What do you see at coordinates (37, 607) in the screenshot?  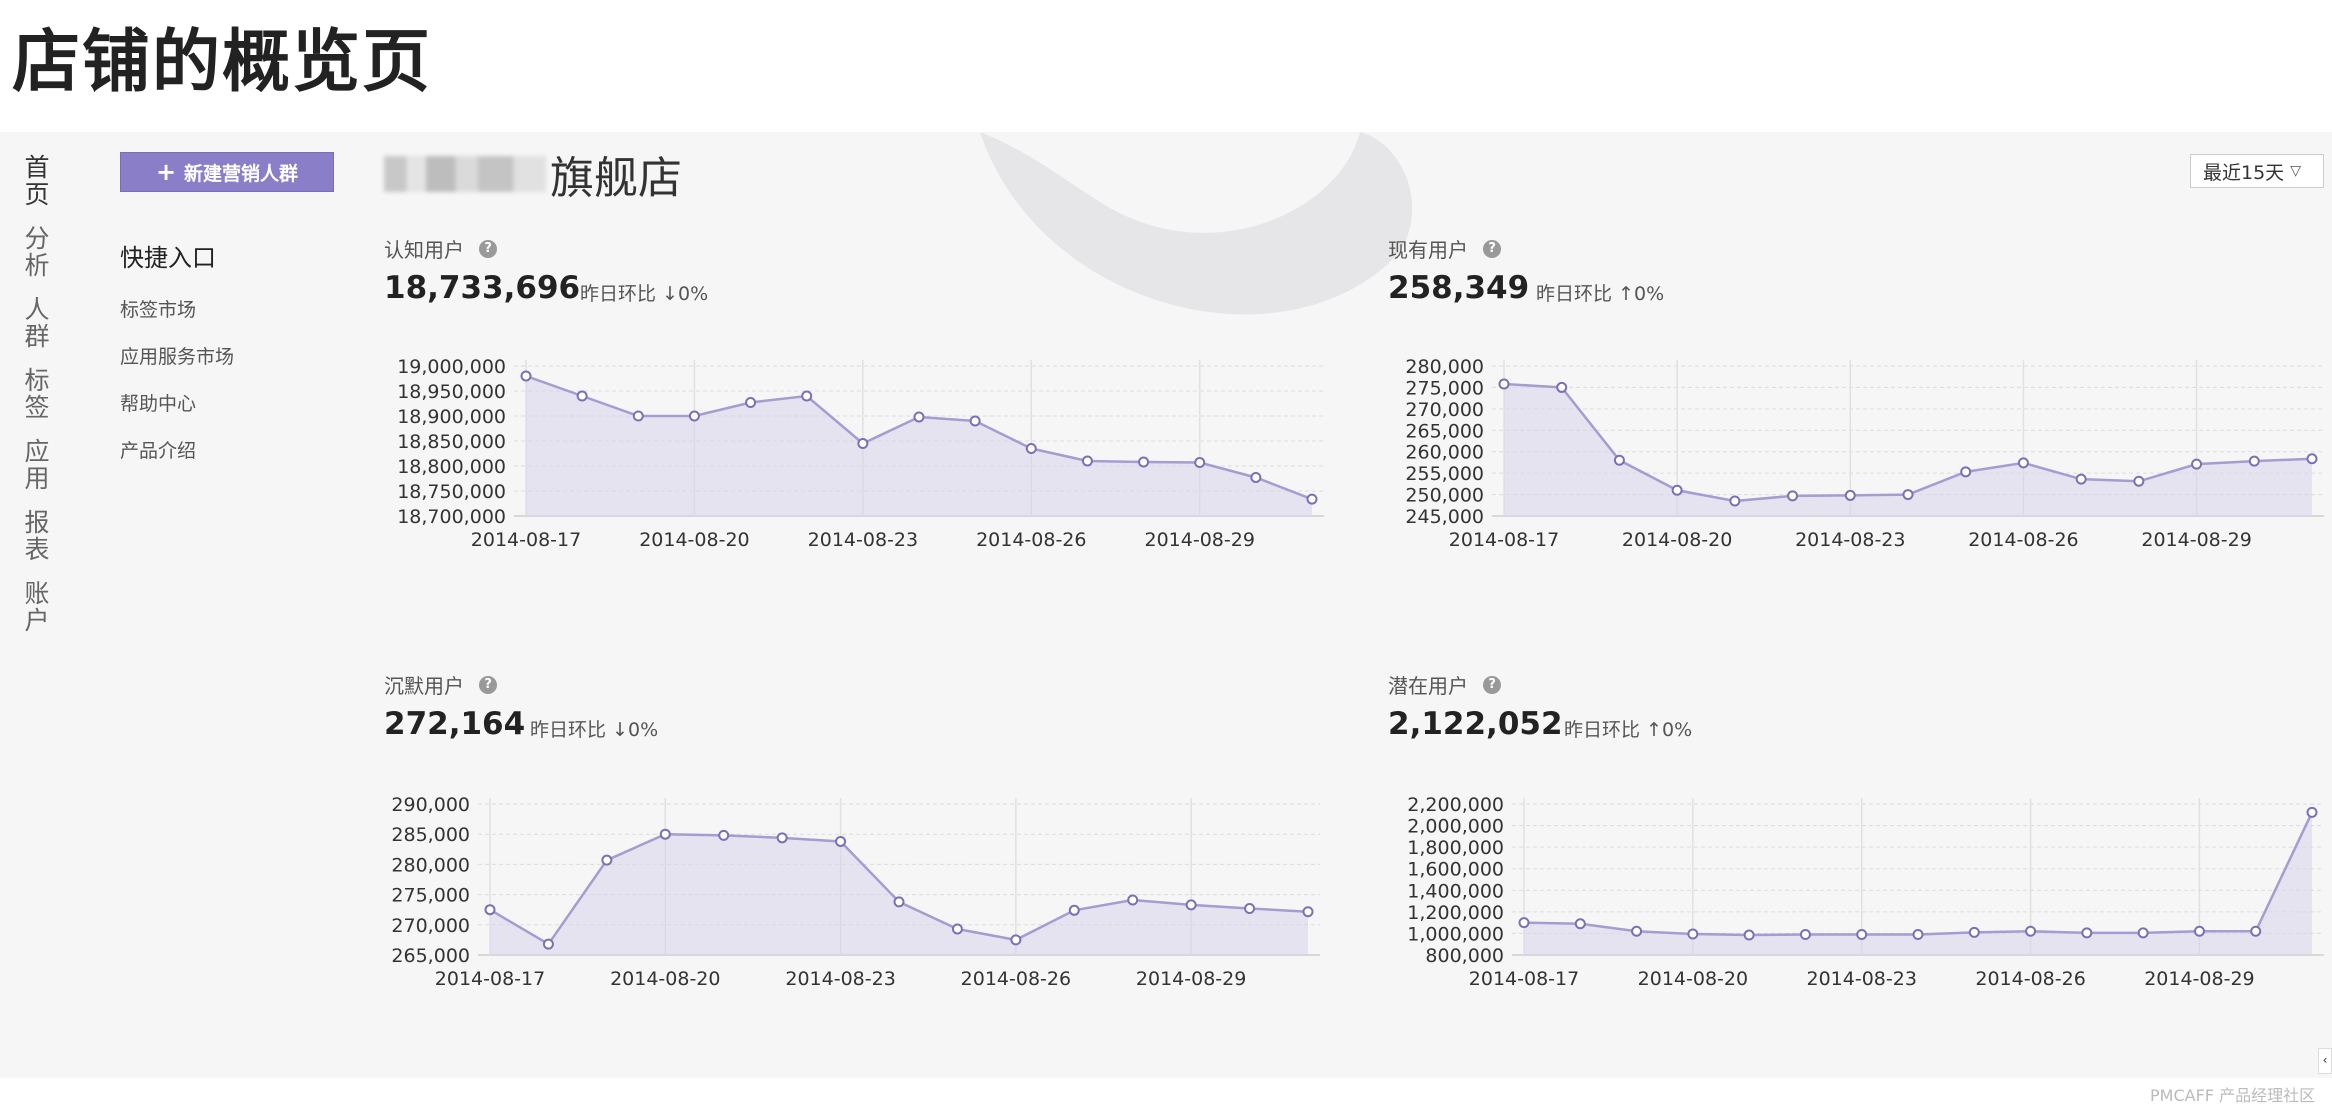 I see `nav-item-account: 账户` at bounding box center [37, 607].